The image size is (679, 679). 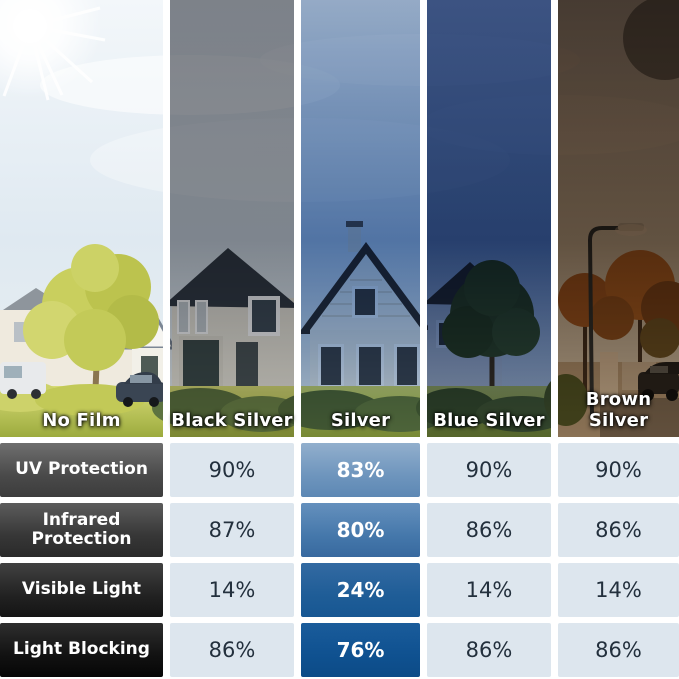 I want to click on value-ir-silver: 80%, so click(x=360, y=530).